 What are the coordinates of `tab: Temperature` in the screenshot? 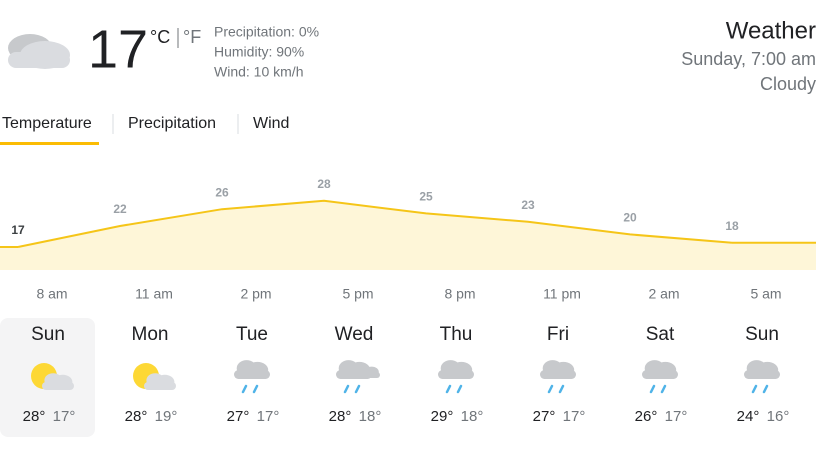 It's located at (47, 123).